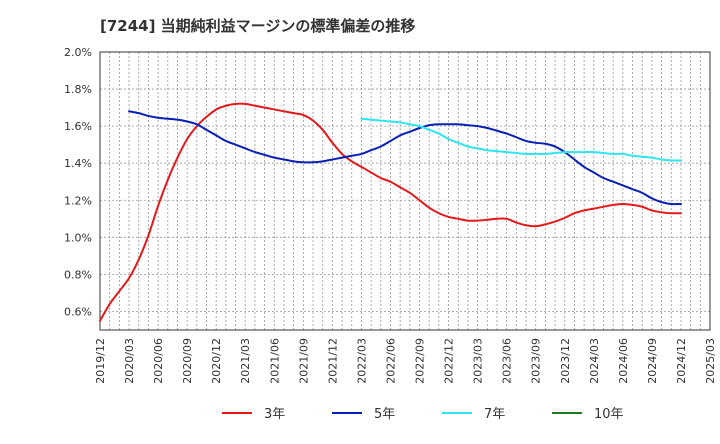 The width and height of the screenshot is (720, 444). What do you see at coordinates (494, 414) in the screenshot?
I see `legend-label-2: 7年` at bounding box center [494, 414].